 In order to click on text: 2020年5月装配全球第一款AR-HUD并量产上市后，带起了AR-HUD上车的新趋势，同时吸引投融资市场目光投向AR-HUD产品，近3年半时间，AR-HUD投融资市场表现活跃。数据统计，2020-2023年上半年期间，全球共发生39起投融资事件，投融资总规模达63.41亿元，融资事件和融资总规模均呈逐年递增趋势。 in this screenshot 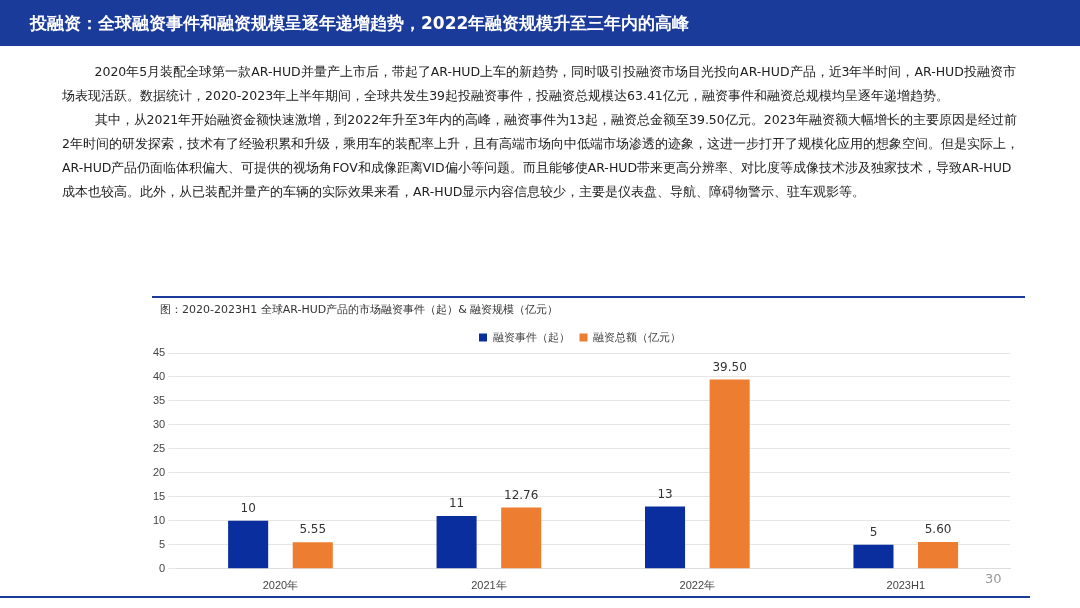, I will do `click(539, 84)`.